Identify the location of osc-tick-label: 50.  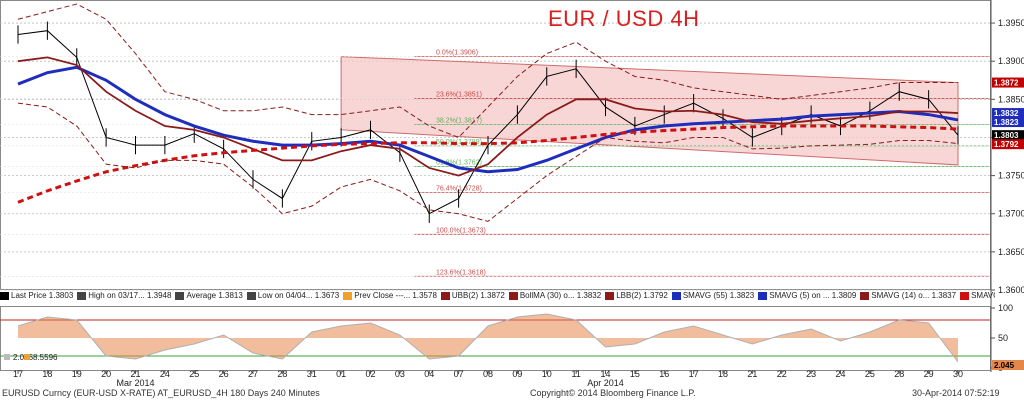
(1003, 338).